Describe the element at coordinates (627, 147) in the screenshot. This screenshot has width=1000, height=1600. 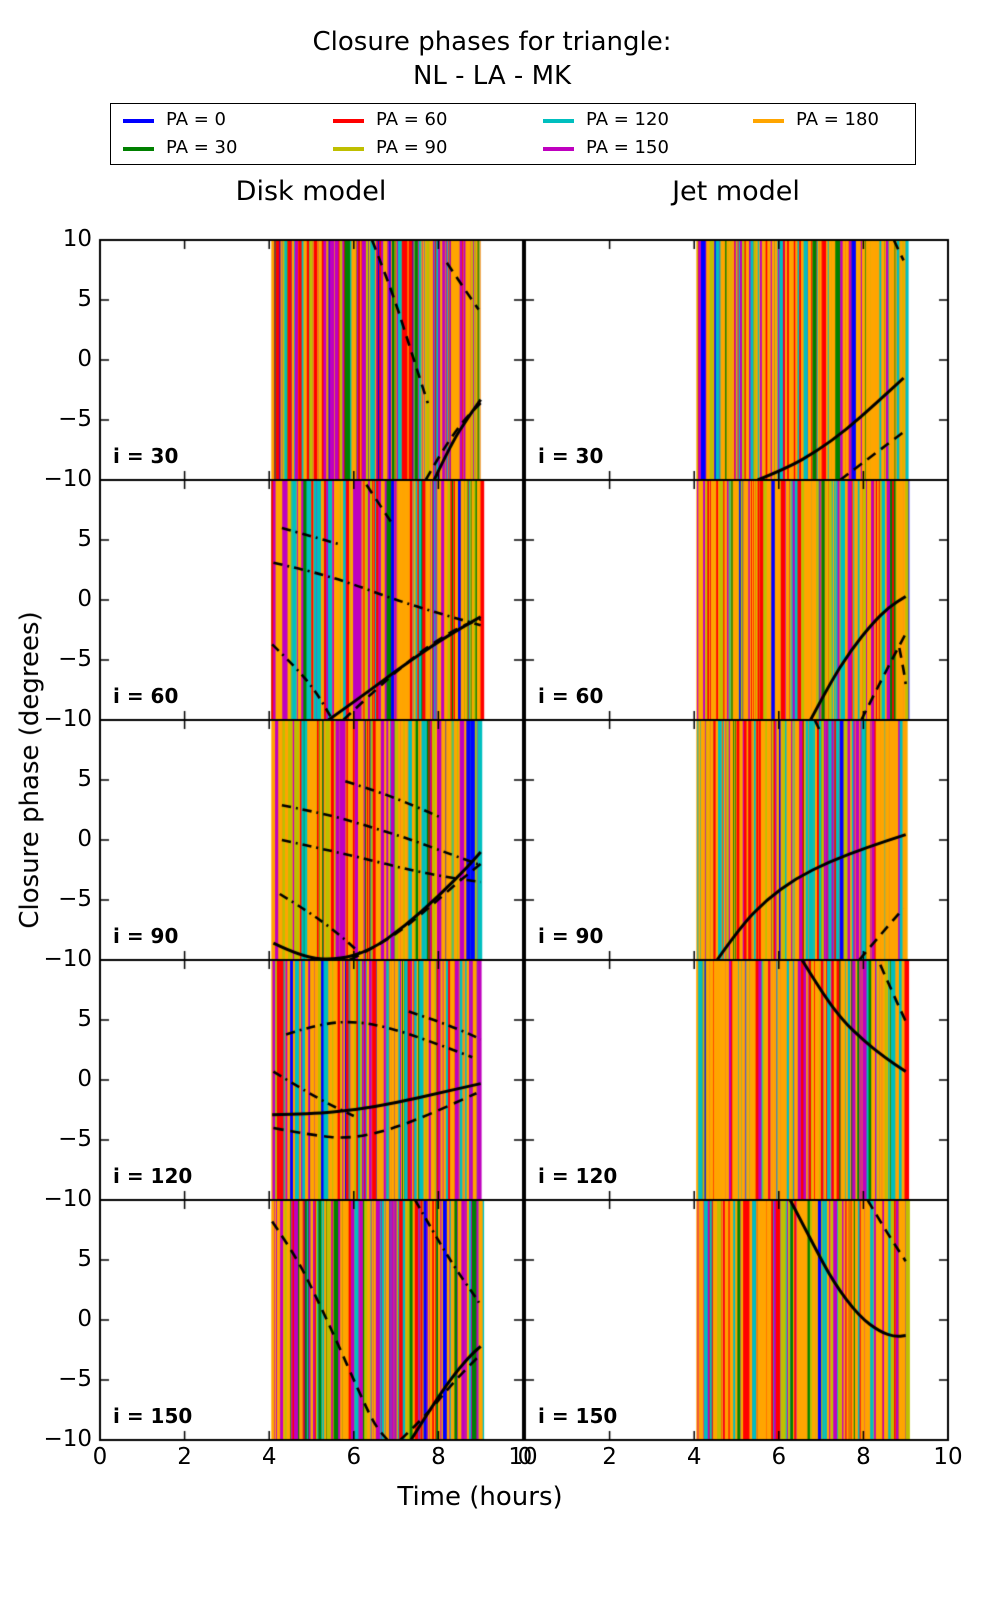
I see `legend-label: PA = 150` at that location.